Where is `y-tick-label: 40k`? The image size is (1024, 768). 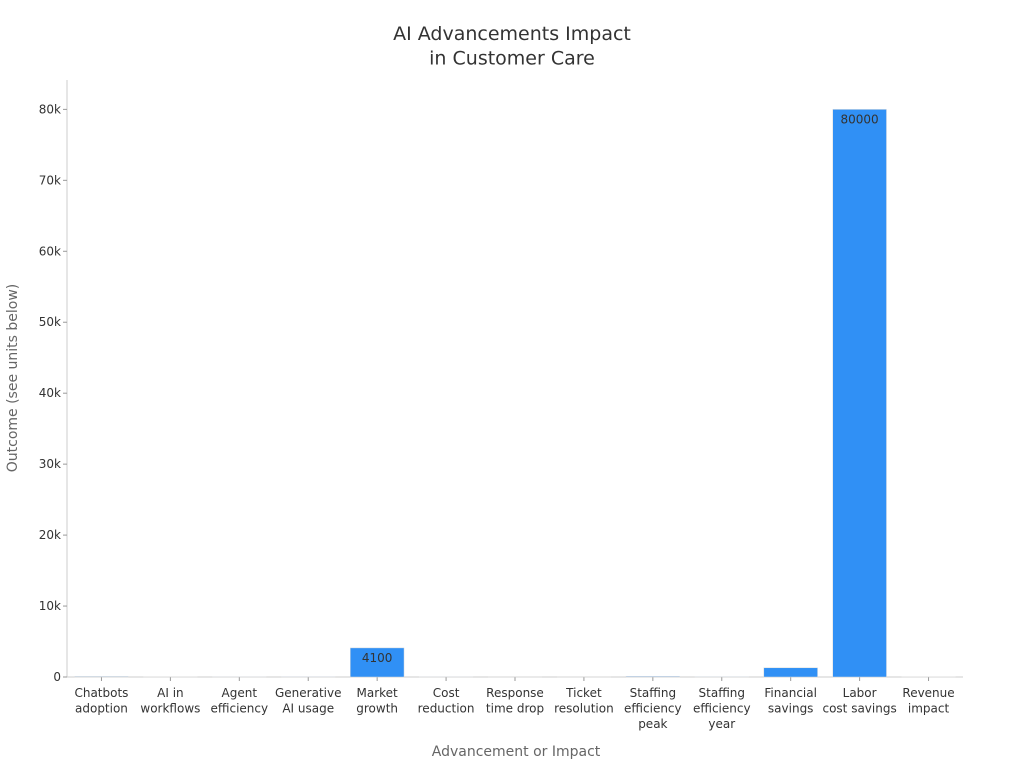 y-tick-label: 40k is located at coordinates (50, 393).